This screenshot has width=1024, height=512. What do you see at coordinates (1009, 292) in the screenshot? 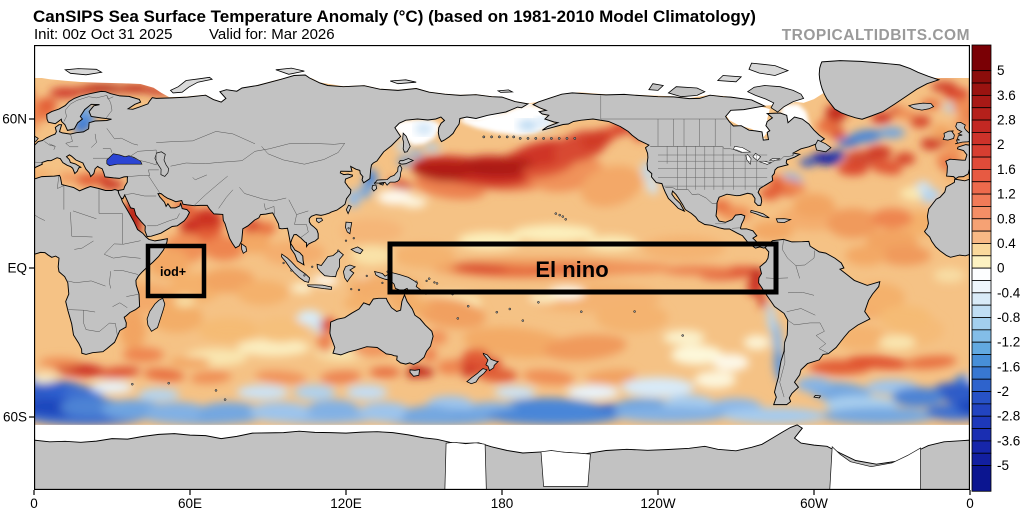
I see `svg-text: -0.4` at bounding box center [1009, 292].